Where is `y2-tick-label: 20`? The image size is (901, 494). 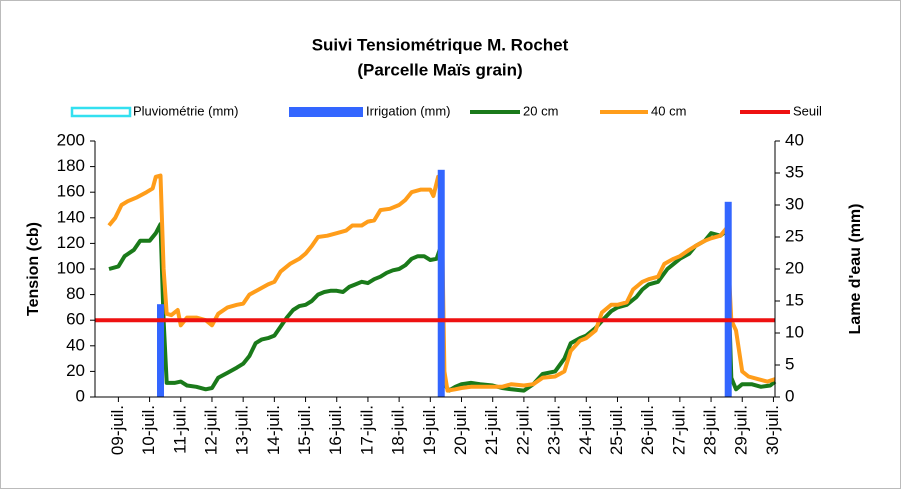 y2-tick-label: 20 is located at coordinates (794, 267).